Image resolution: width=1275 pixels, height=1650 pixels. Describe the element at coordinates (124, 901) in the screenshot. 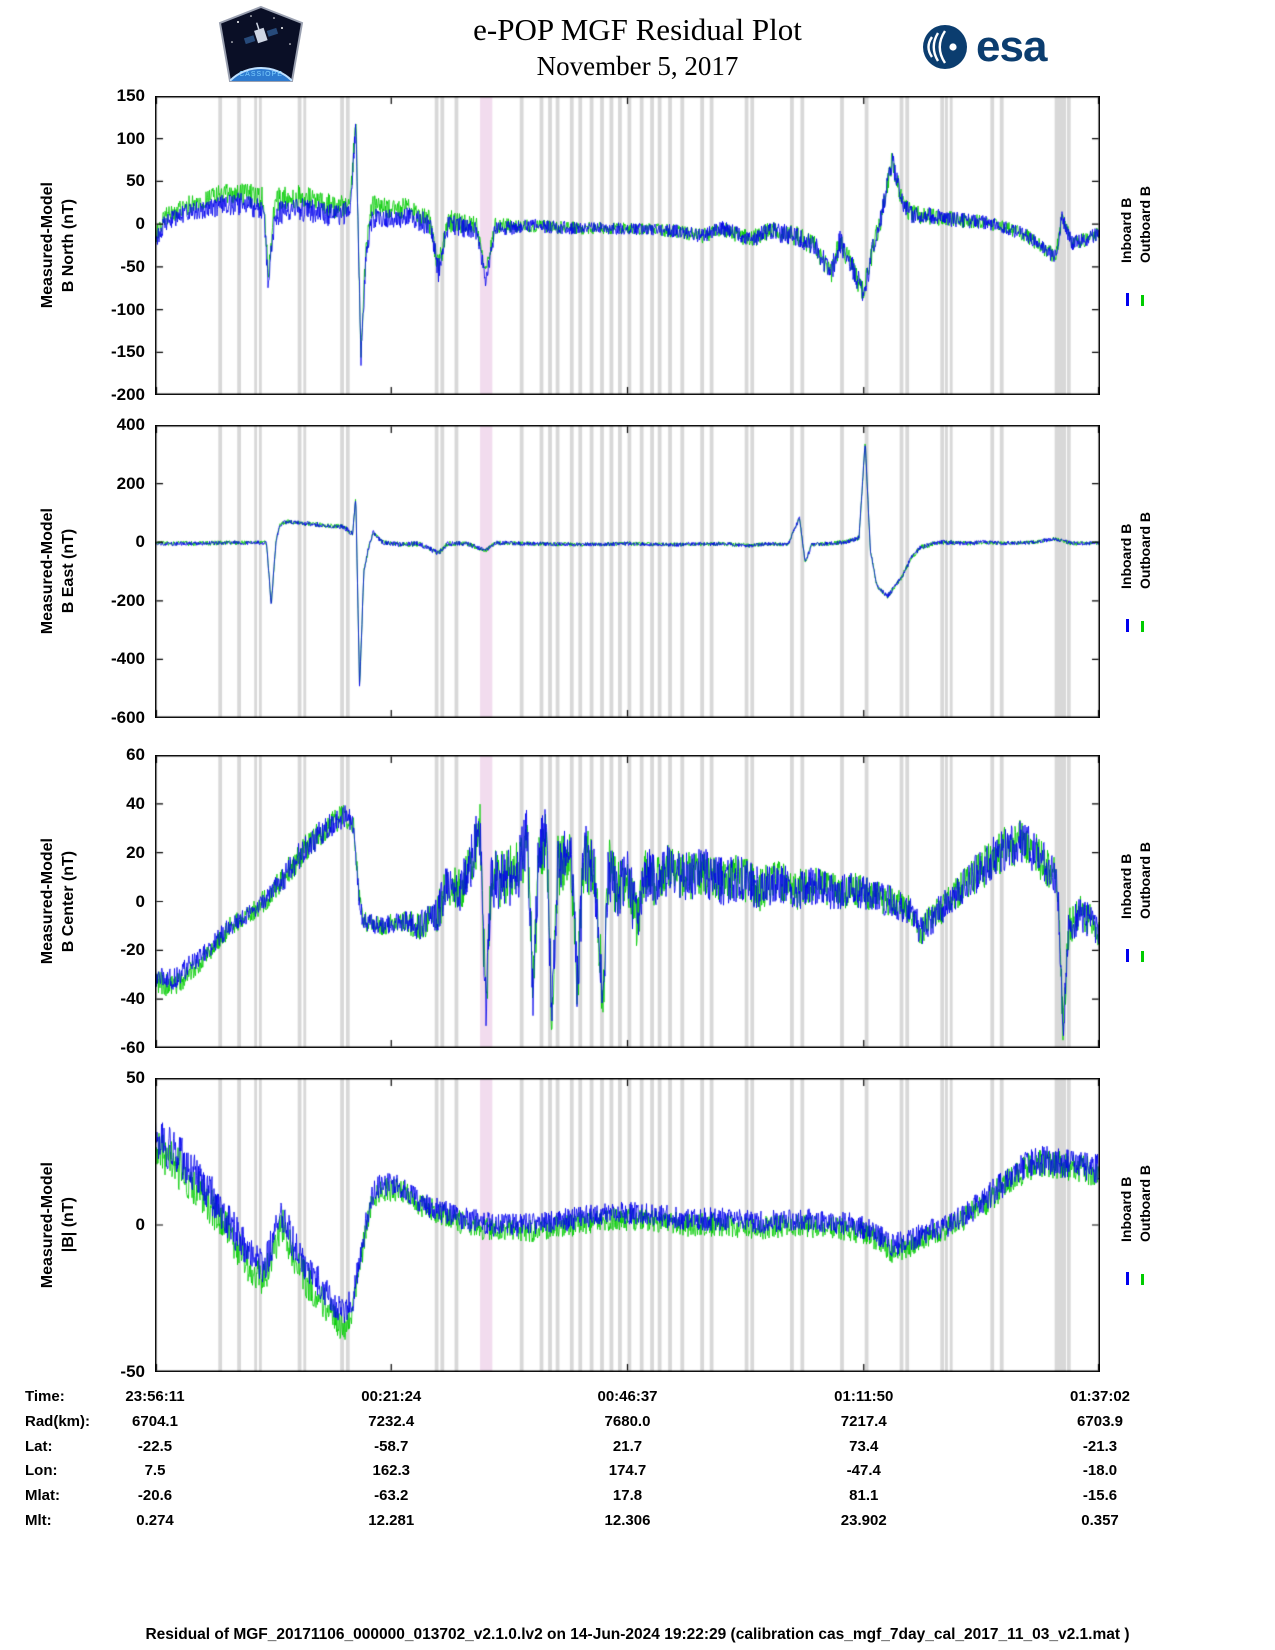

I see `y-tick-labels: 60 40 20 0 -20 -40 -60` at that location.